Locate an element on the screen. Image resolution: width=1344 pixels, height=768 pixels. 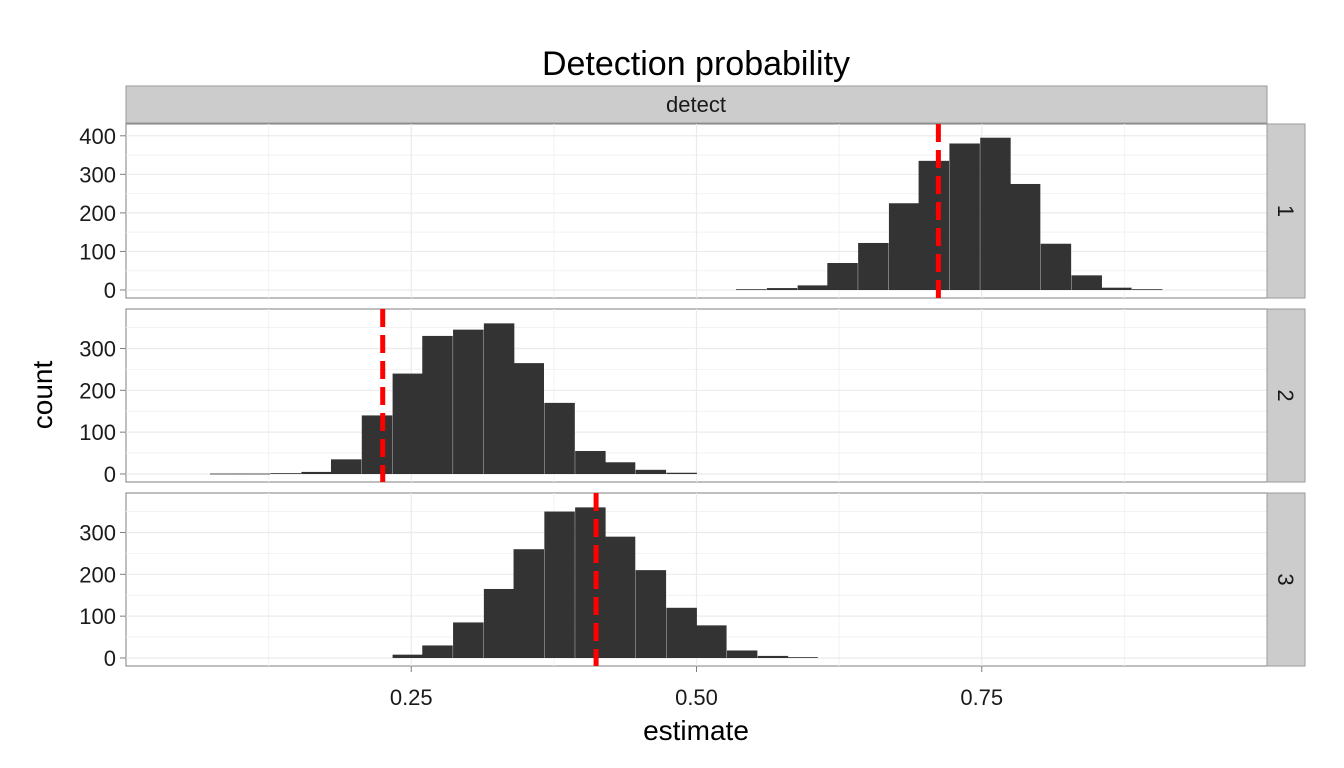
x-axis: 0.25 0.50 0.75 is located at coordinates (696, 688).